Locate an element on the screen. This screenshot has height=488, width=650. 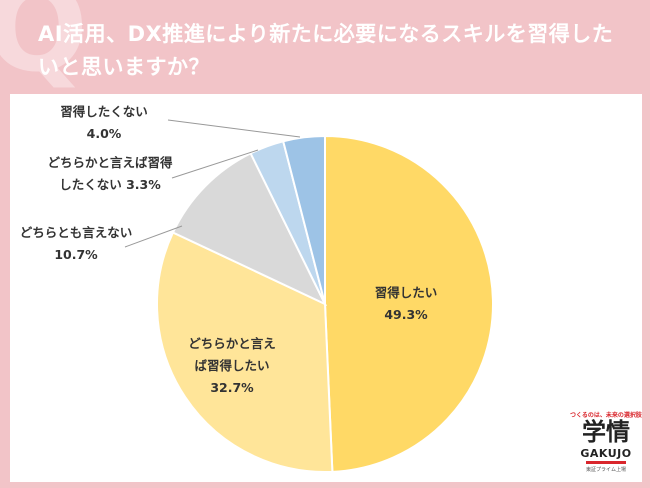
page-title: AI活用、DX推進により新たに必要になるスキルを習得したいと思いますか？ is located at coordinates (326, 50).